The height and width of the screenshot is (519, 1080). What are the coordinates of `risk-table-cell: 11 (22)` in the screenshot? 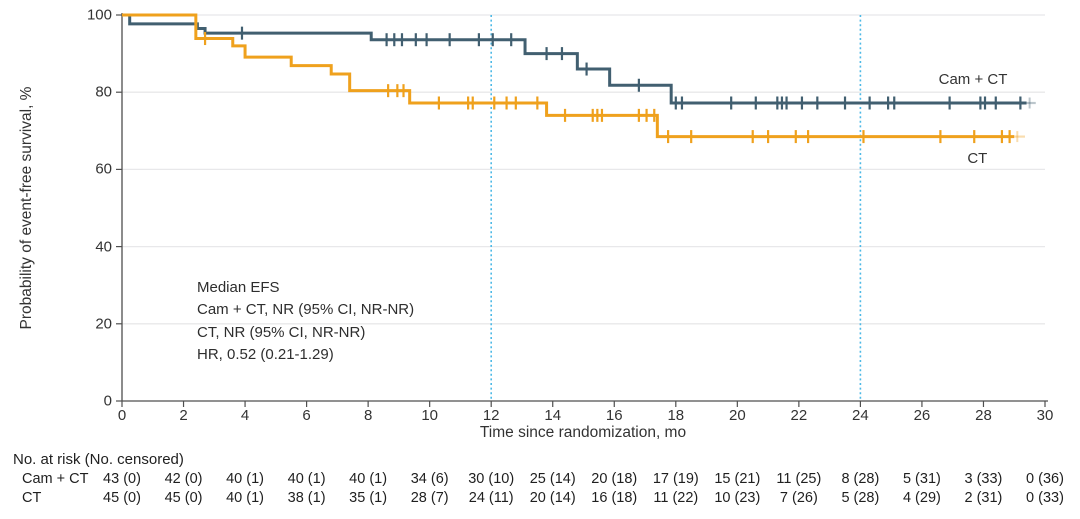 It's located at (676, 498).